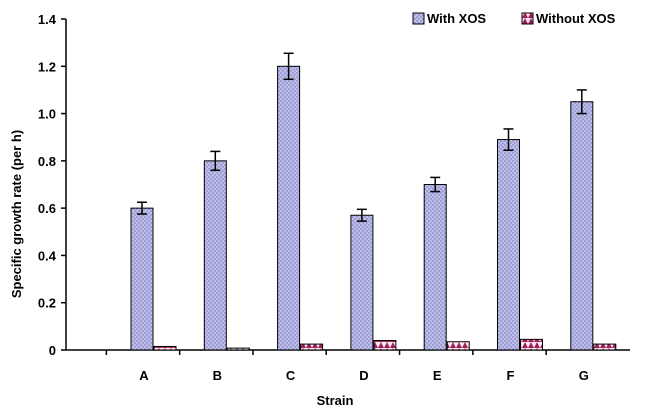 Image resolution: width=646 pixels, height=412 pixels. I want to click on y-tick-label: 1.4, so click(47, 19).